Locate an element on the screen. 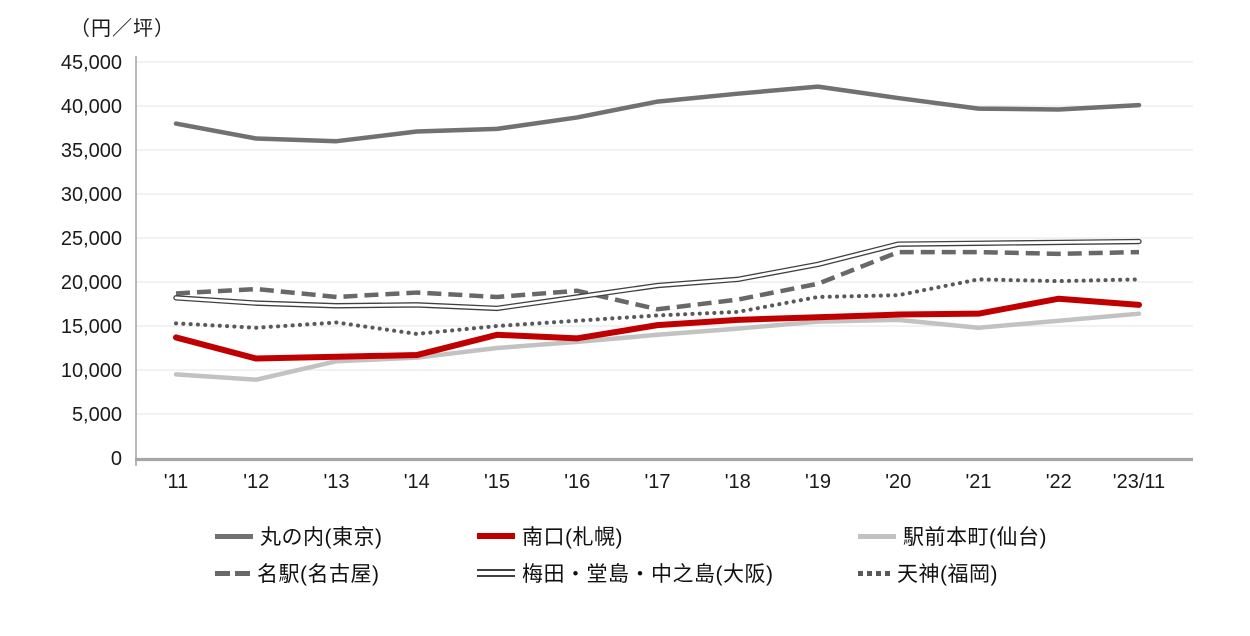 Image resolution: width=1250 pixels, height=636 pixels. x-axis-tick-label: '13 is located at coordinates (336, 482).